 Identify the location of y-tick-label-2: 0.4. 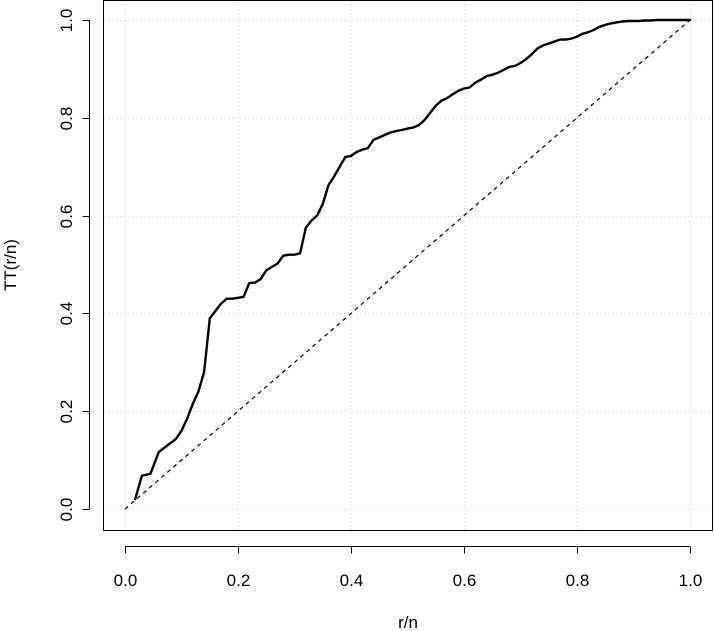
(66, 314).